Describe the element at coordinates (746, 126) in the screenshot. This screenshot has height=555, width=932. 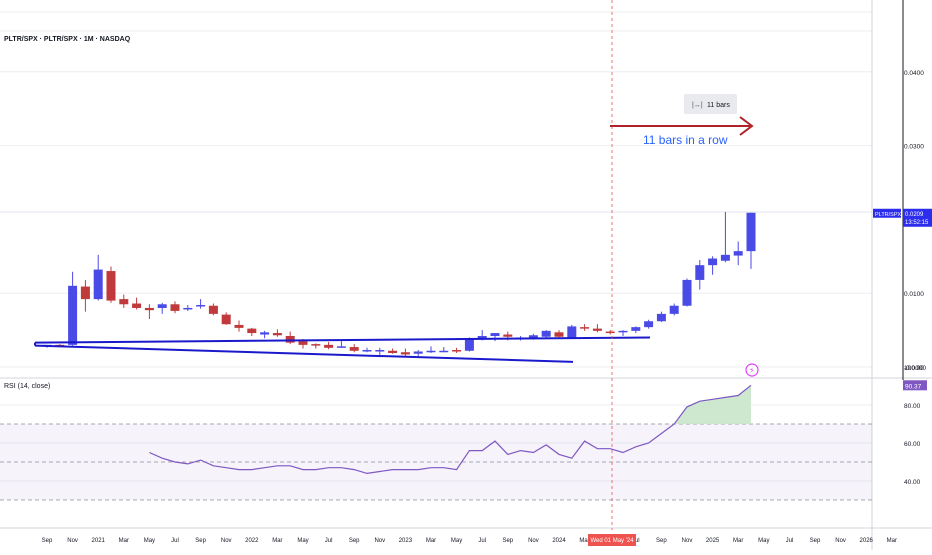
I see `trend-arrow-head` at that location.